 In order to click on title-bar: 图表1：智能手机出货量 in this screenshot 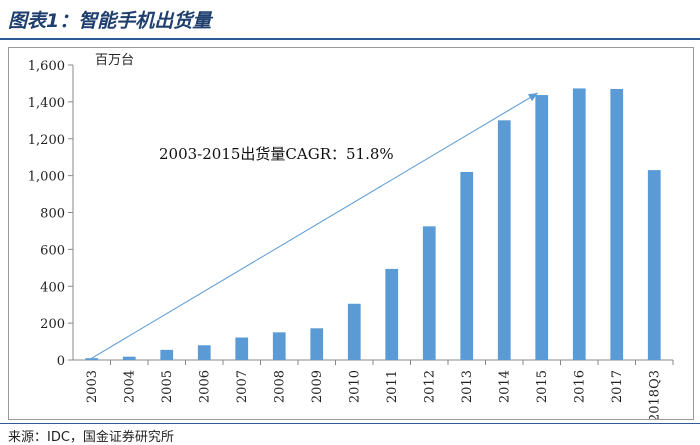, I will do `click(350, 19)`.